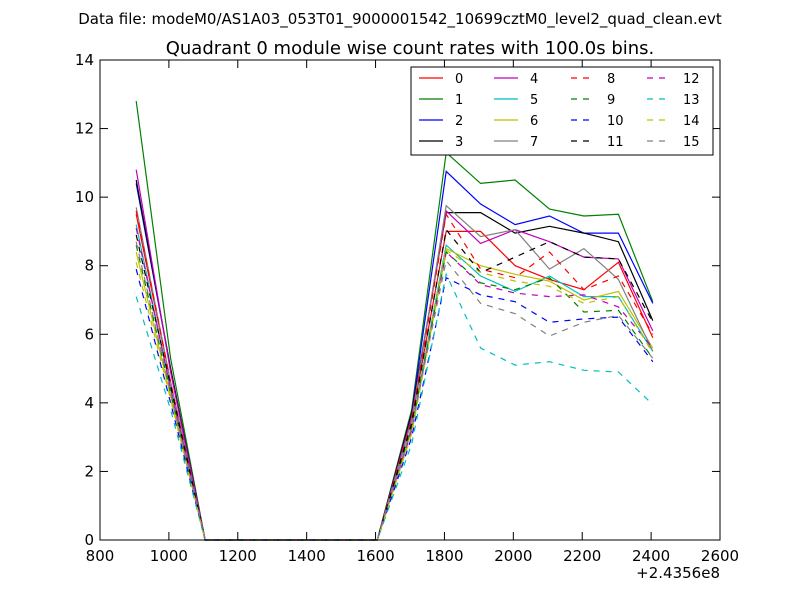  I want to click on legend-label-15: 15, so click(691, 142).